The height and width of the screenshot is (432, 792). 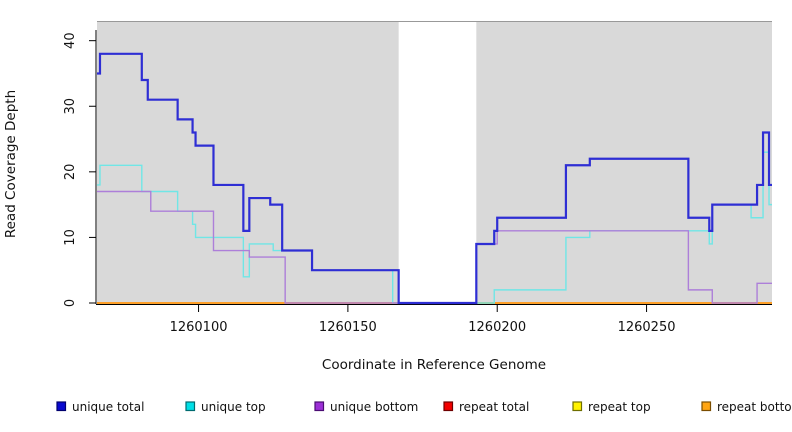 What do you see at coordinates (348, 327) in the screenshot?
I see `x-tick-label: 1260150` at bounding box center [348, 327].